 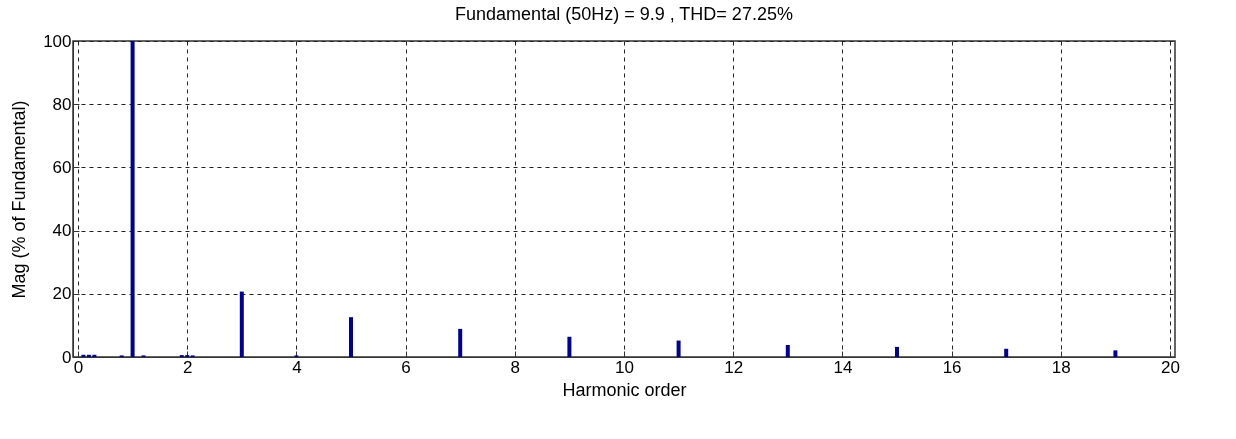 What do you see at coordinates (624, 367) in the screenshot?
I see `x-tick-label: 10` at bounding box center [624, 367].